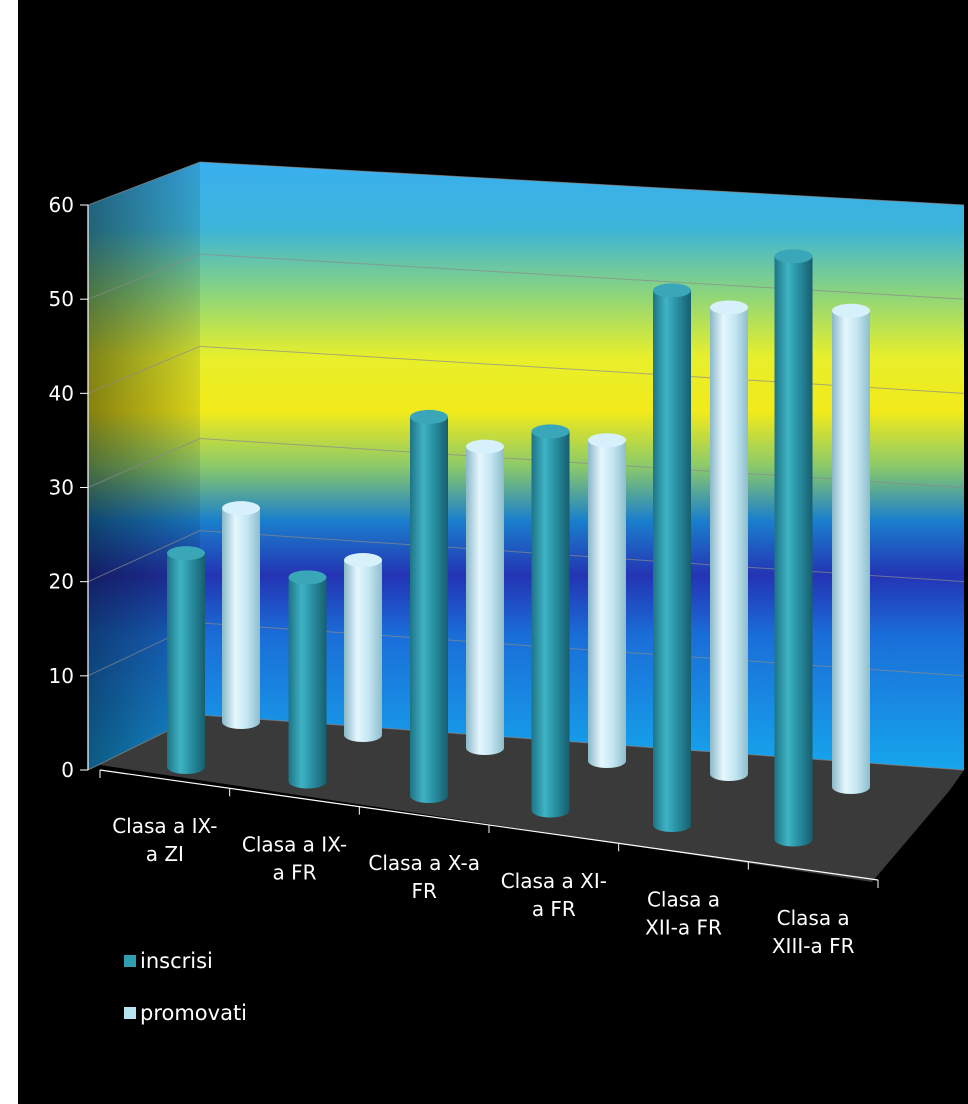 The image size is (968, 1104). Describe the element at coordinates (813, 946) in the screenshot. I see `x-tick-label: XIII-a FR` at that location.